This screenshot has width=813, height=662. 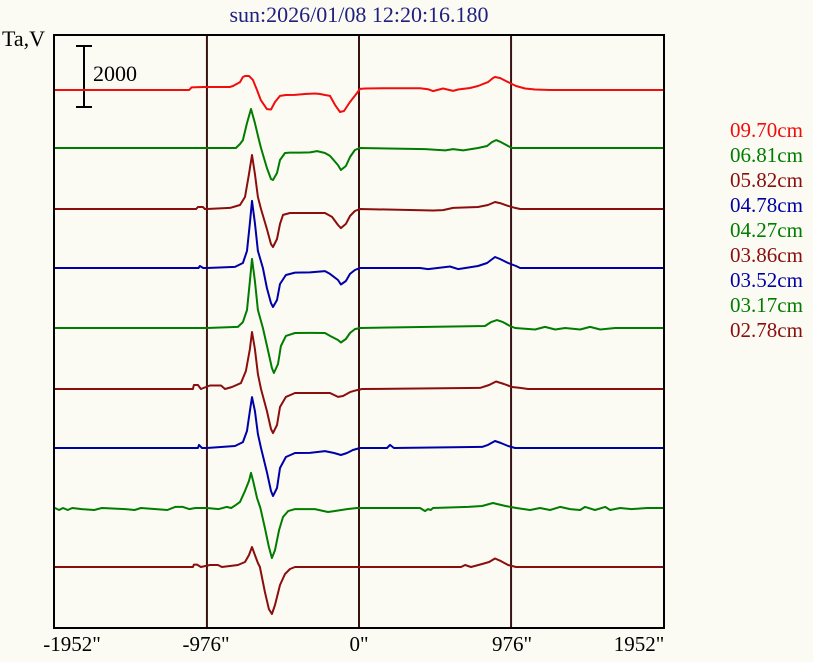 What do you see at coordinates (766, 180) in the screenshot?
I see `wavelength-label: 05.82cm` at bounding box center [766, 180].